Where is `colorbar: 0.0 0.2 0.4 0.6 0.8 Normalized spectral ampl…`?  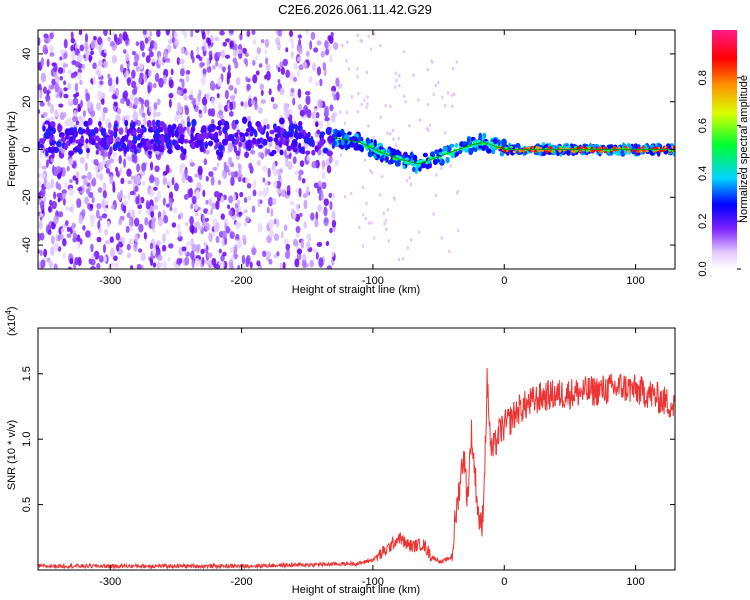 colorbar: 0.0 0.2 0.4 0.6 0.8 Normalized spectral ampl… is located at coordinates (723, 153).